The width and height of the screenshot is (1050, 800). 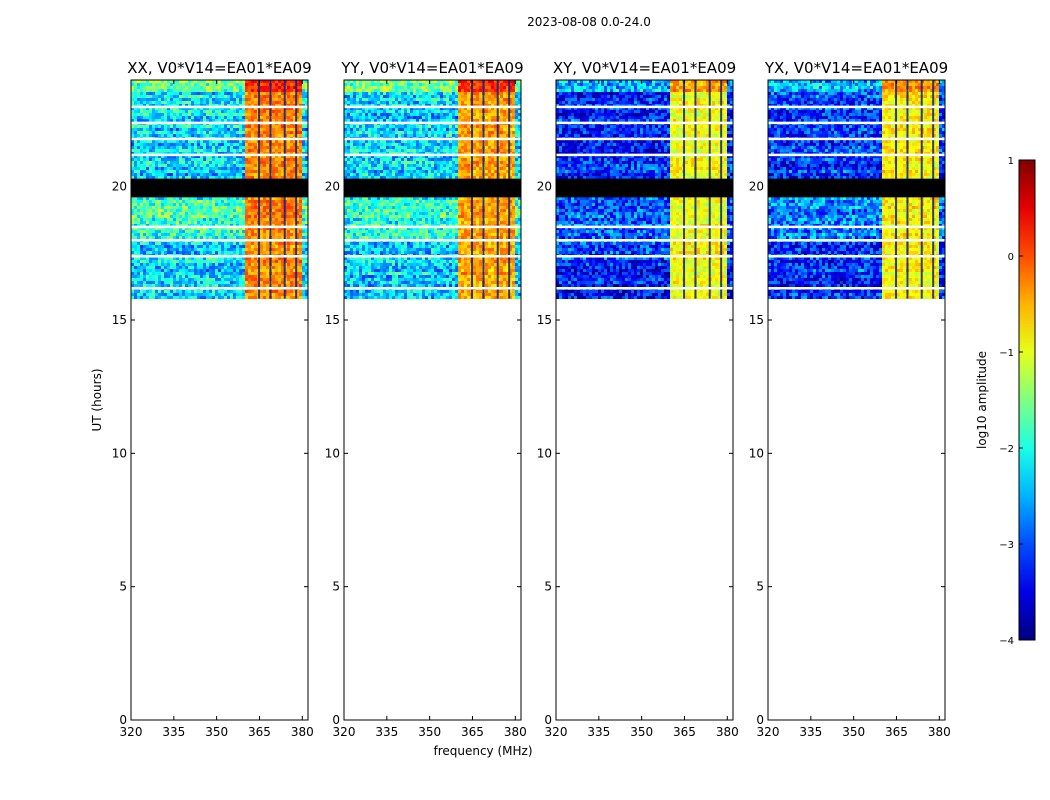 I want to click on panel-title: XX, V0*V14=EA01*EA09, so click(x=219, y=68).